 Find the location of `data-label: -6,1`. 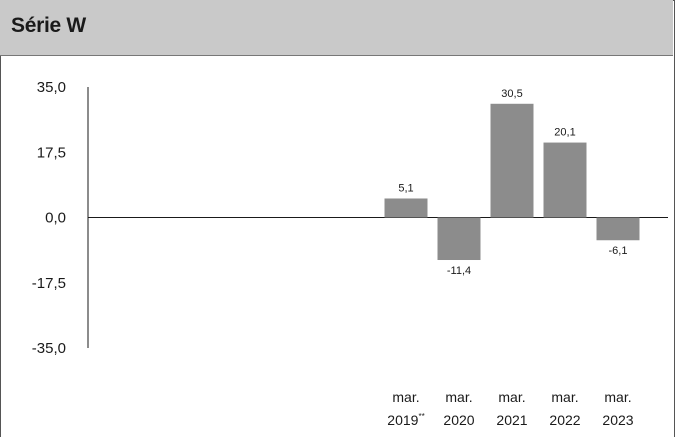

data-label: -6,1 is located at coordinates (618, 251).